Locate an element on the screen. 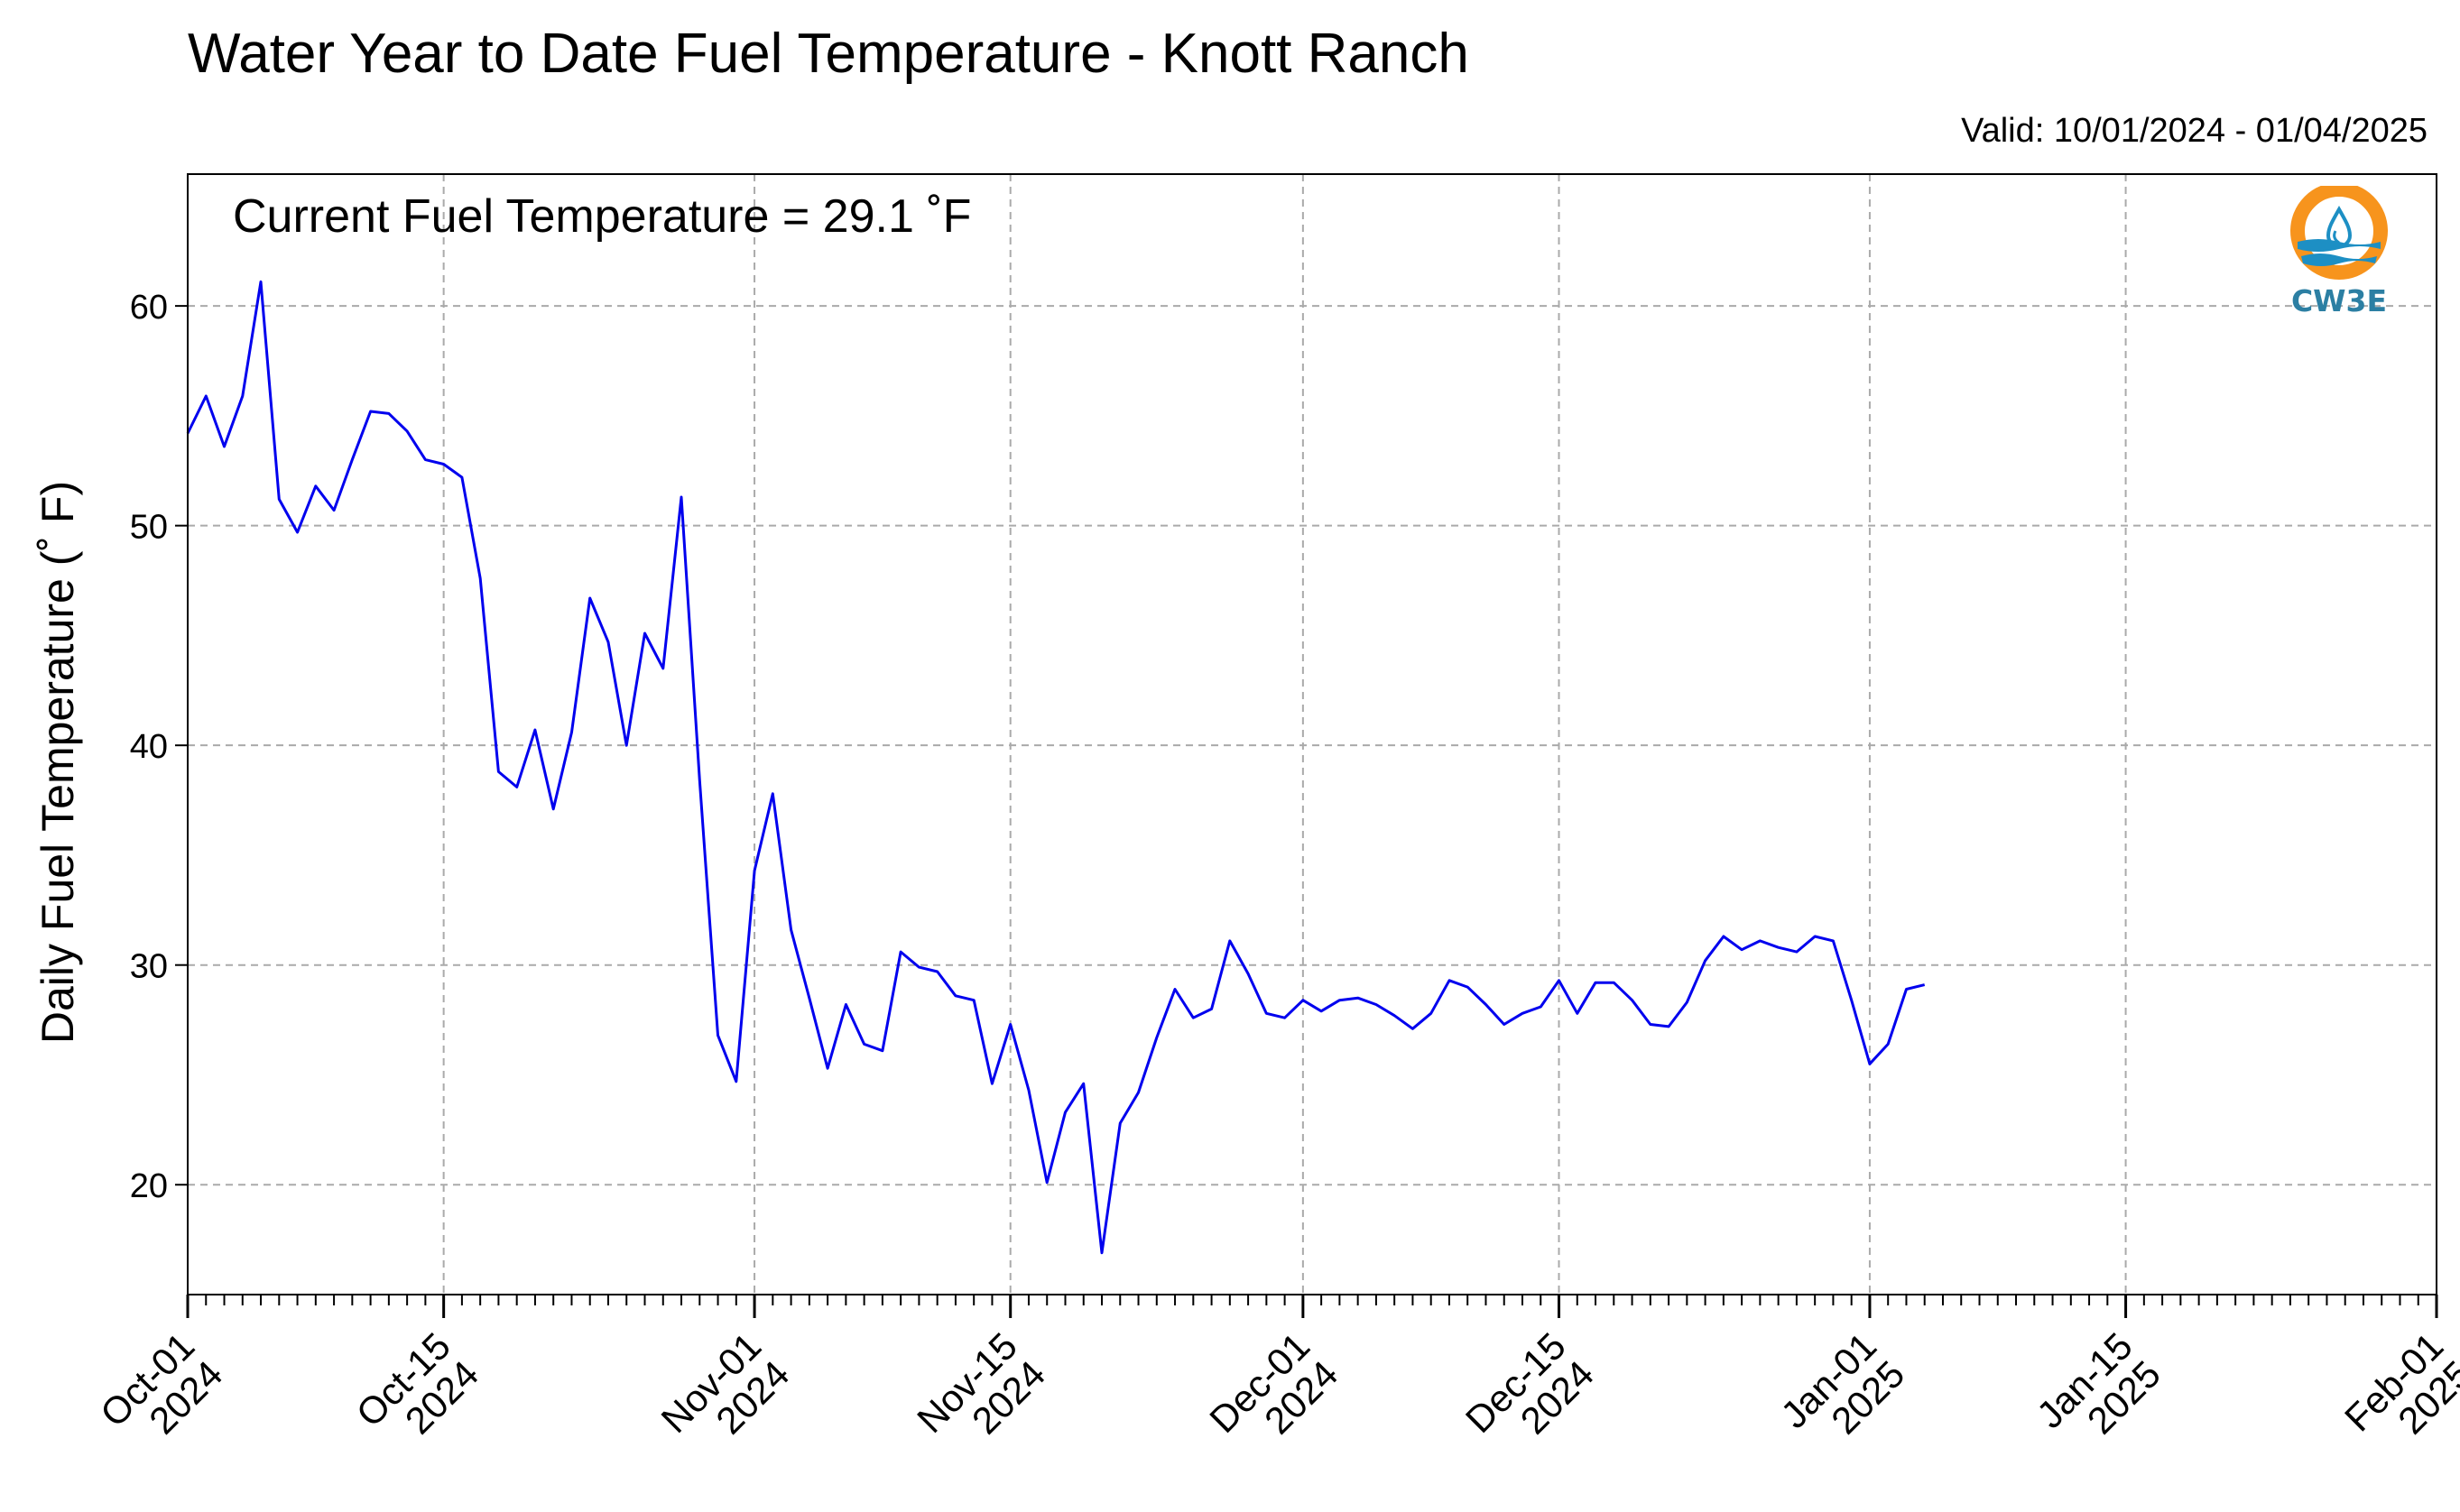 The image size is (2460, 1512). y-tick-label: 30 is located at coordinates (149, 967).